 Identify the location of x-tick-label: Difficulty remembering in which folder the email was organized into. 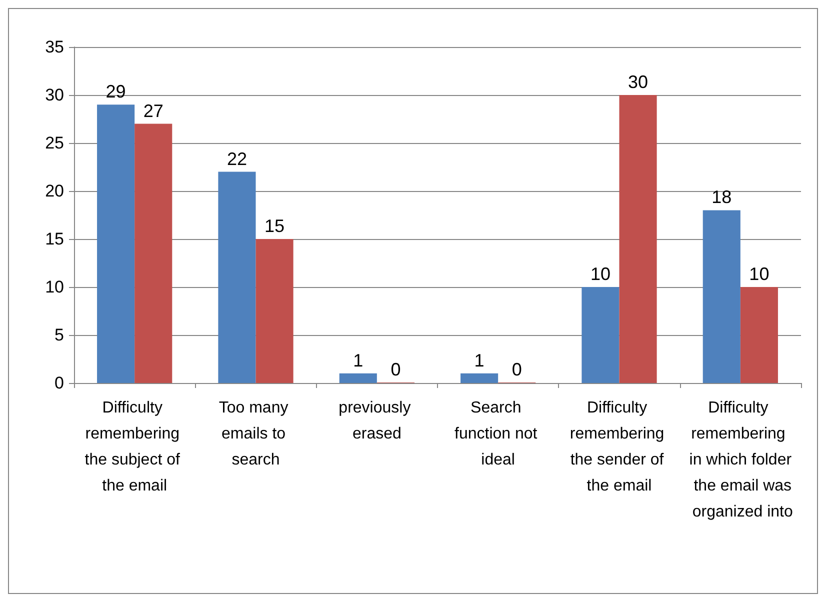
(740, 460).